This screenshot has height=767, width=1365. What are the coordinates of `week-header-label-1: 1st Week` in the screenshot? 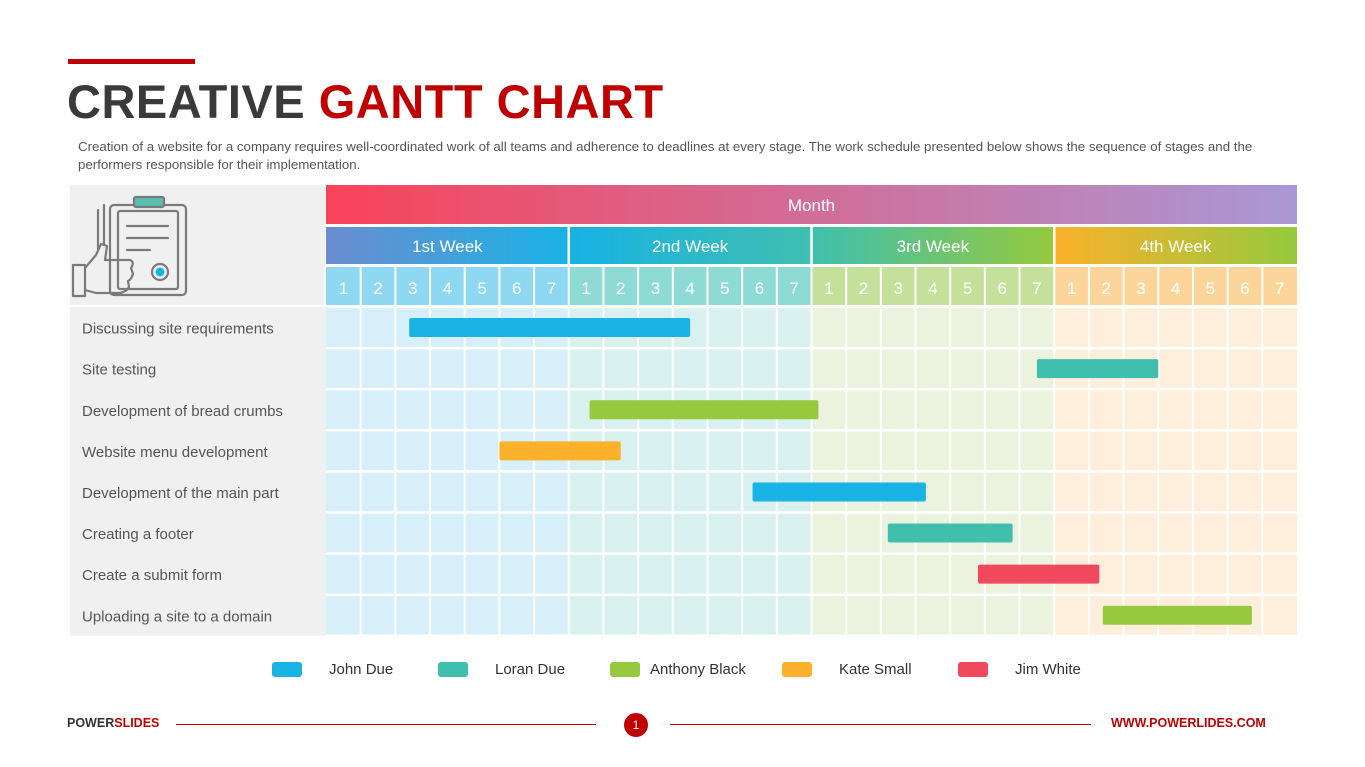 It's located at (447, 246).